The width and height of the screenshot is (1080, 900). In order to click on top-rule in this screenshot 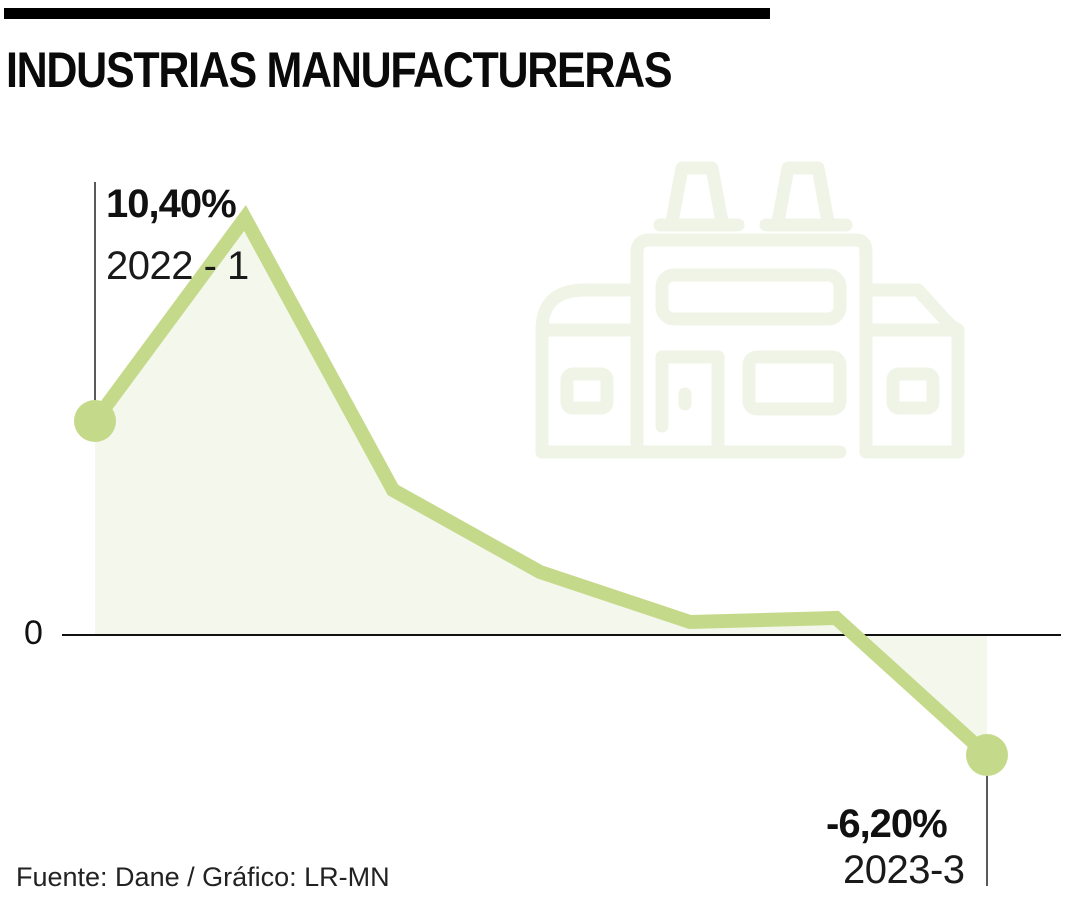, I will do `click(387, 13)`.